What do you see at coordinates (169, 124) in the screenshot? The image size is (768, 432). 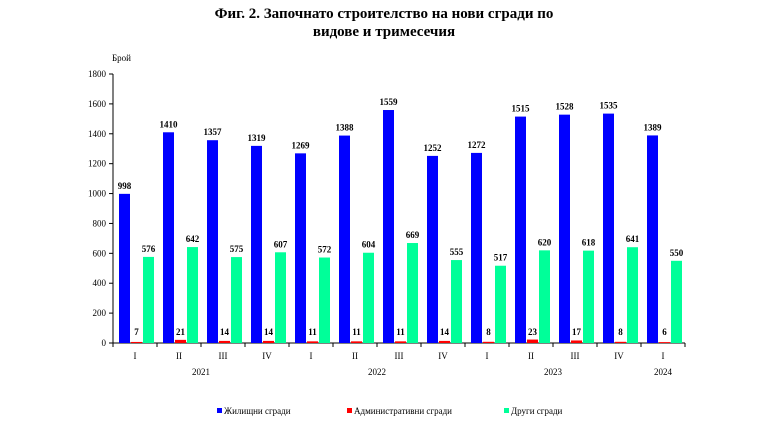 I see `data-label: 1410` at bounding box center [169, 124].